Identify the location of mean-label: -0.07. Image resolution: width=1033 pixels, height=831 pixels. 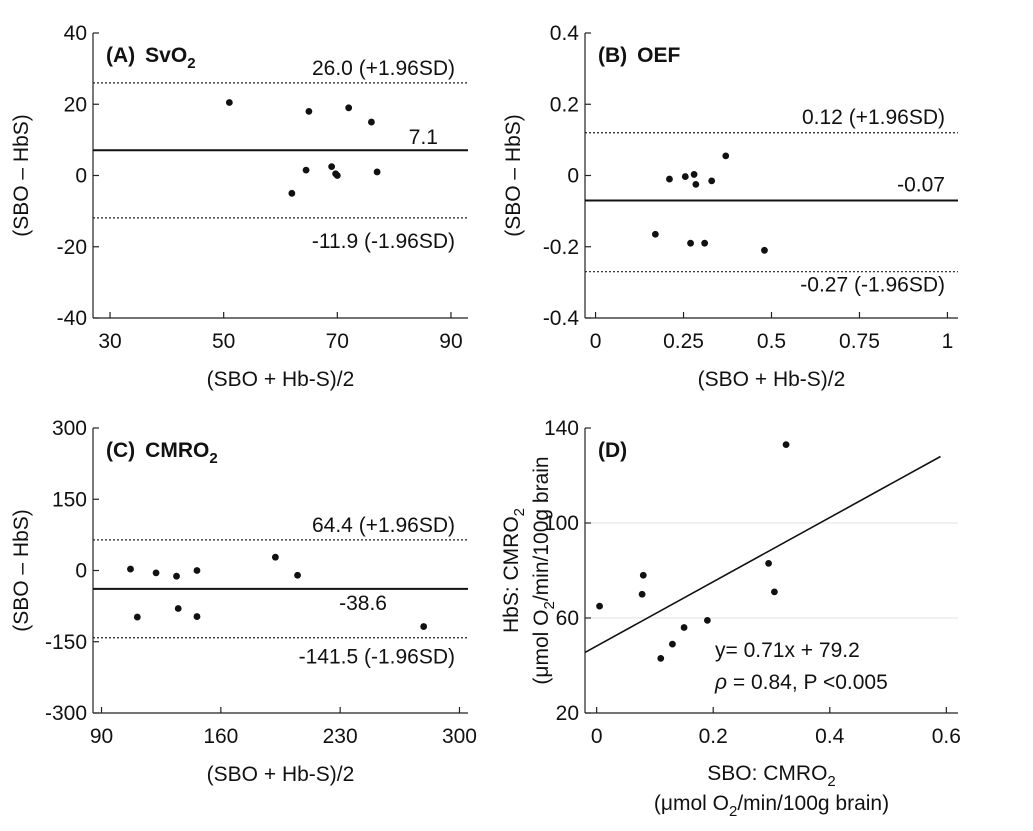
(921, 184).